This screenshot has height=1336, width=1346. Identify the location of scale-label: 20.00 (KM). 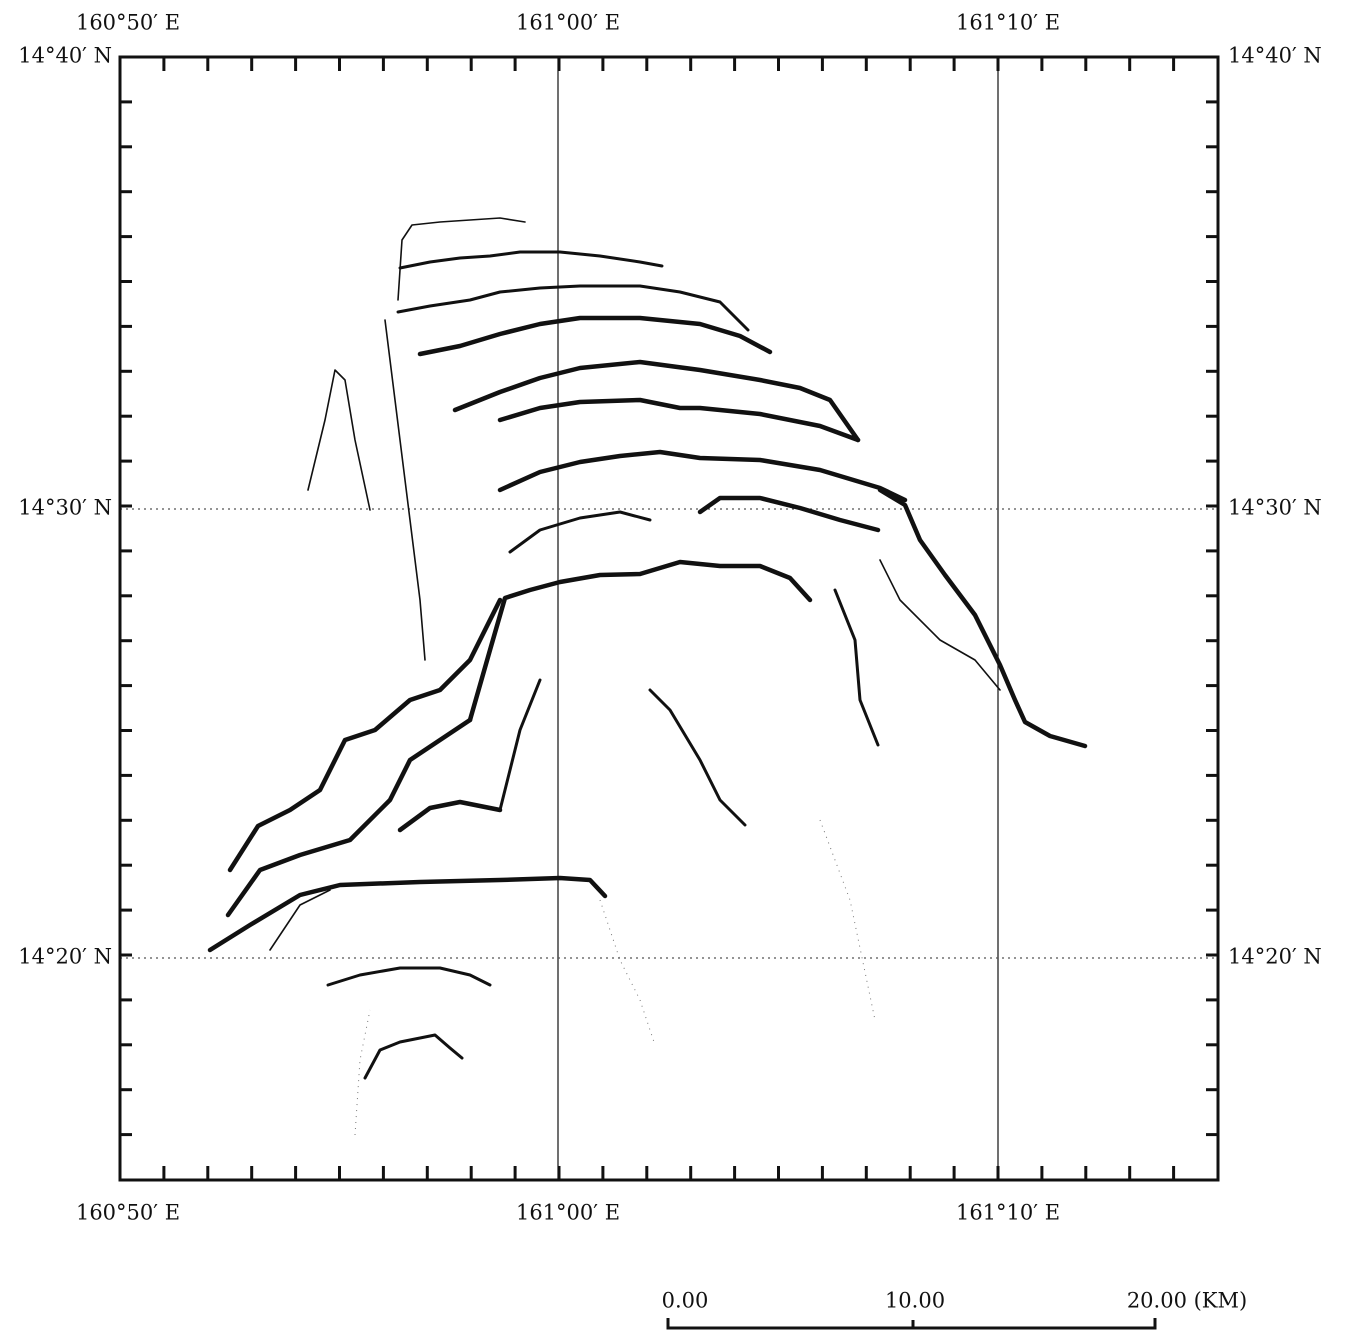
(1187, 1301).